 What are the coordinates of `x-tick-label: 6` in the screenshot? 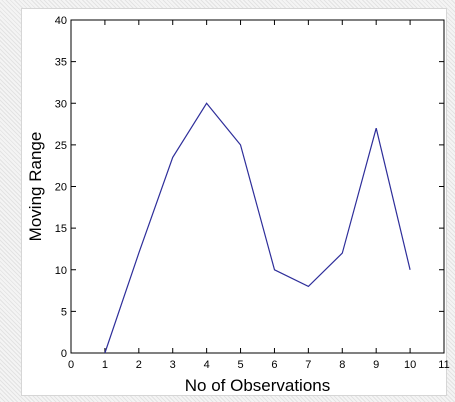 It's located at (274, 365).